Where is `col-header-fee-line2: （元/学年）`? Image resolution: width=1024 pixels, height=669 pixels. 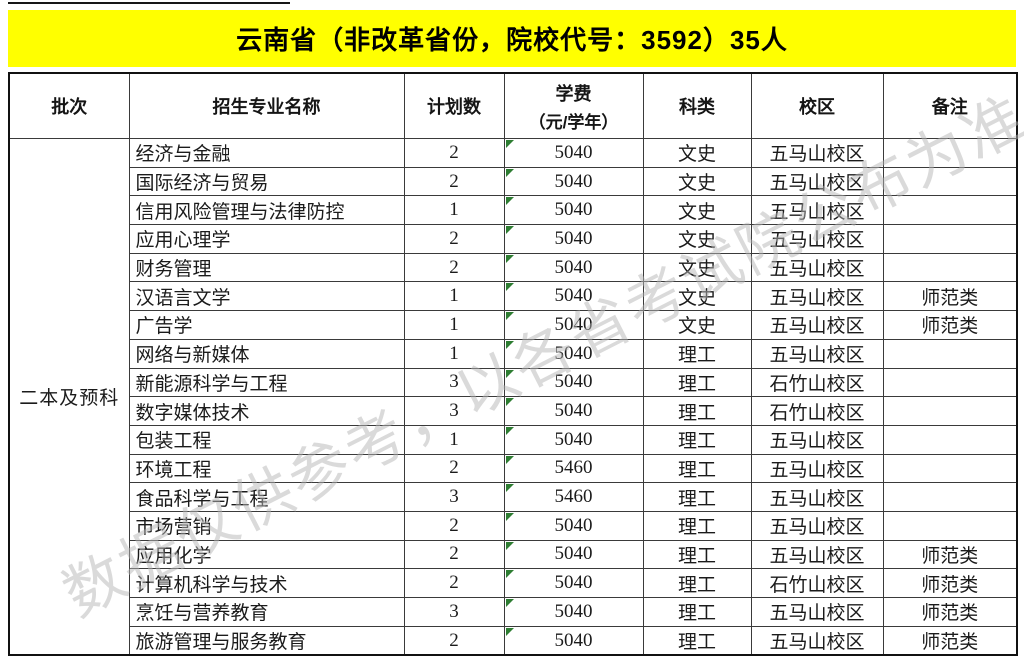 col-header-fee-line2: （元/学年） is located at coordinates (573, 122).